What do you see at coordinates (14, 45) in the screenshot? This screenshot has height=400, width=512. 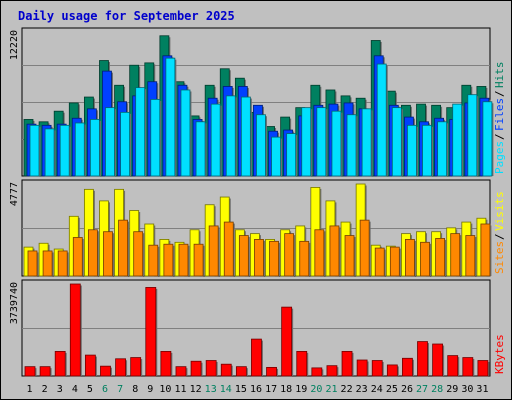 I see `y-axis-max-label: 12220` at bounding box center [14, 45].